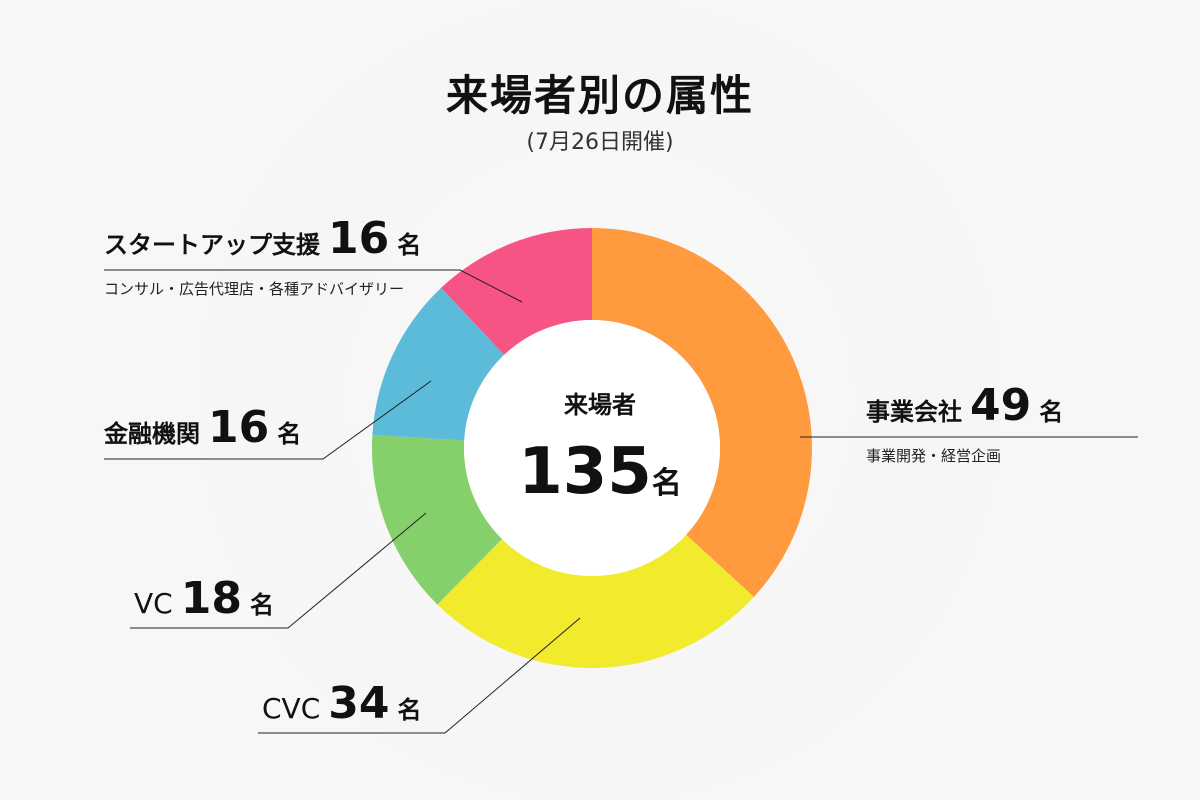 The width and height of the screenshot is (1200, 800). What do you see at coordinates (599, 95) in the screenshot?
I see `chart-title: 来場者別の属性` at bounding box center [599, 95].